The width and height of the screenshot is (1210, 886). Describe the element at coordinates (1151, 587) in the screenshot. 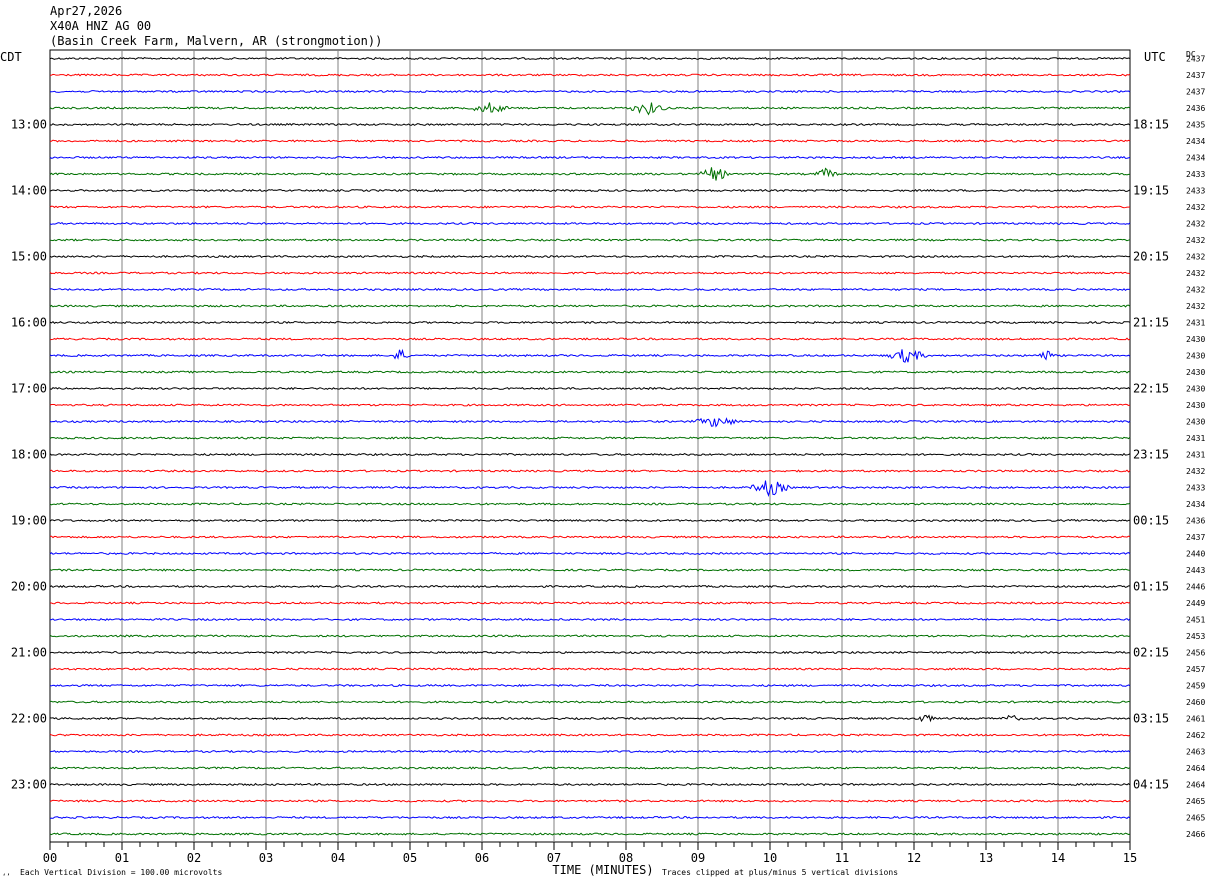

I see `right-time-label: 01:15` at that location.